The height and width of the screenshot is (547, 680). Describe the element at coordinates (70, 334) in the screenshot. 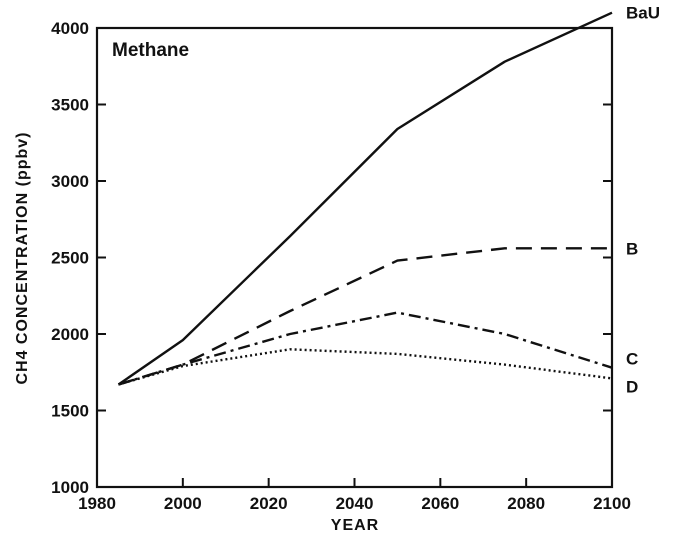

I see `y-tick-label: 2000` at that location.